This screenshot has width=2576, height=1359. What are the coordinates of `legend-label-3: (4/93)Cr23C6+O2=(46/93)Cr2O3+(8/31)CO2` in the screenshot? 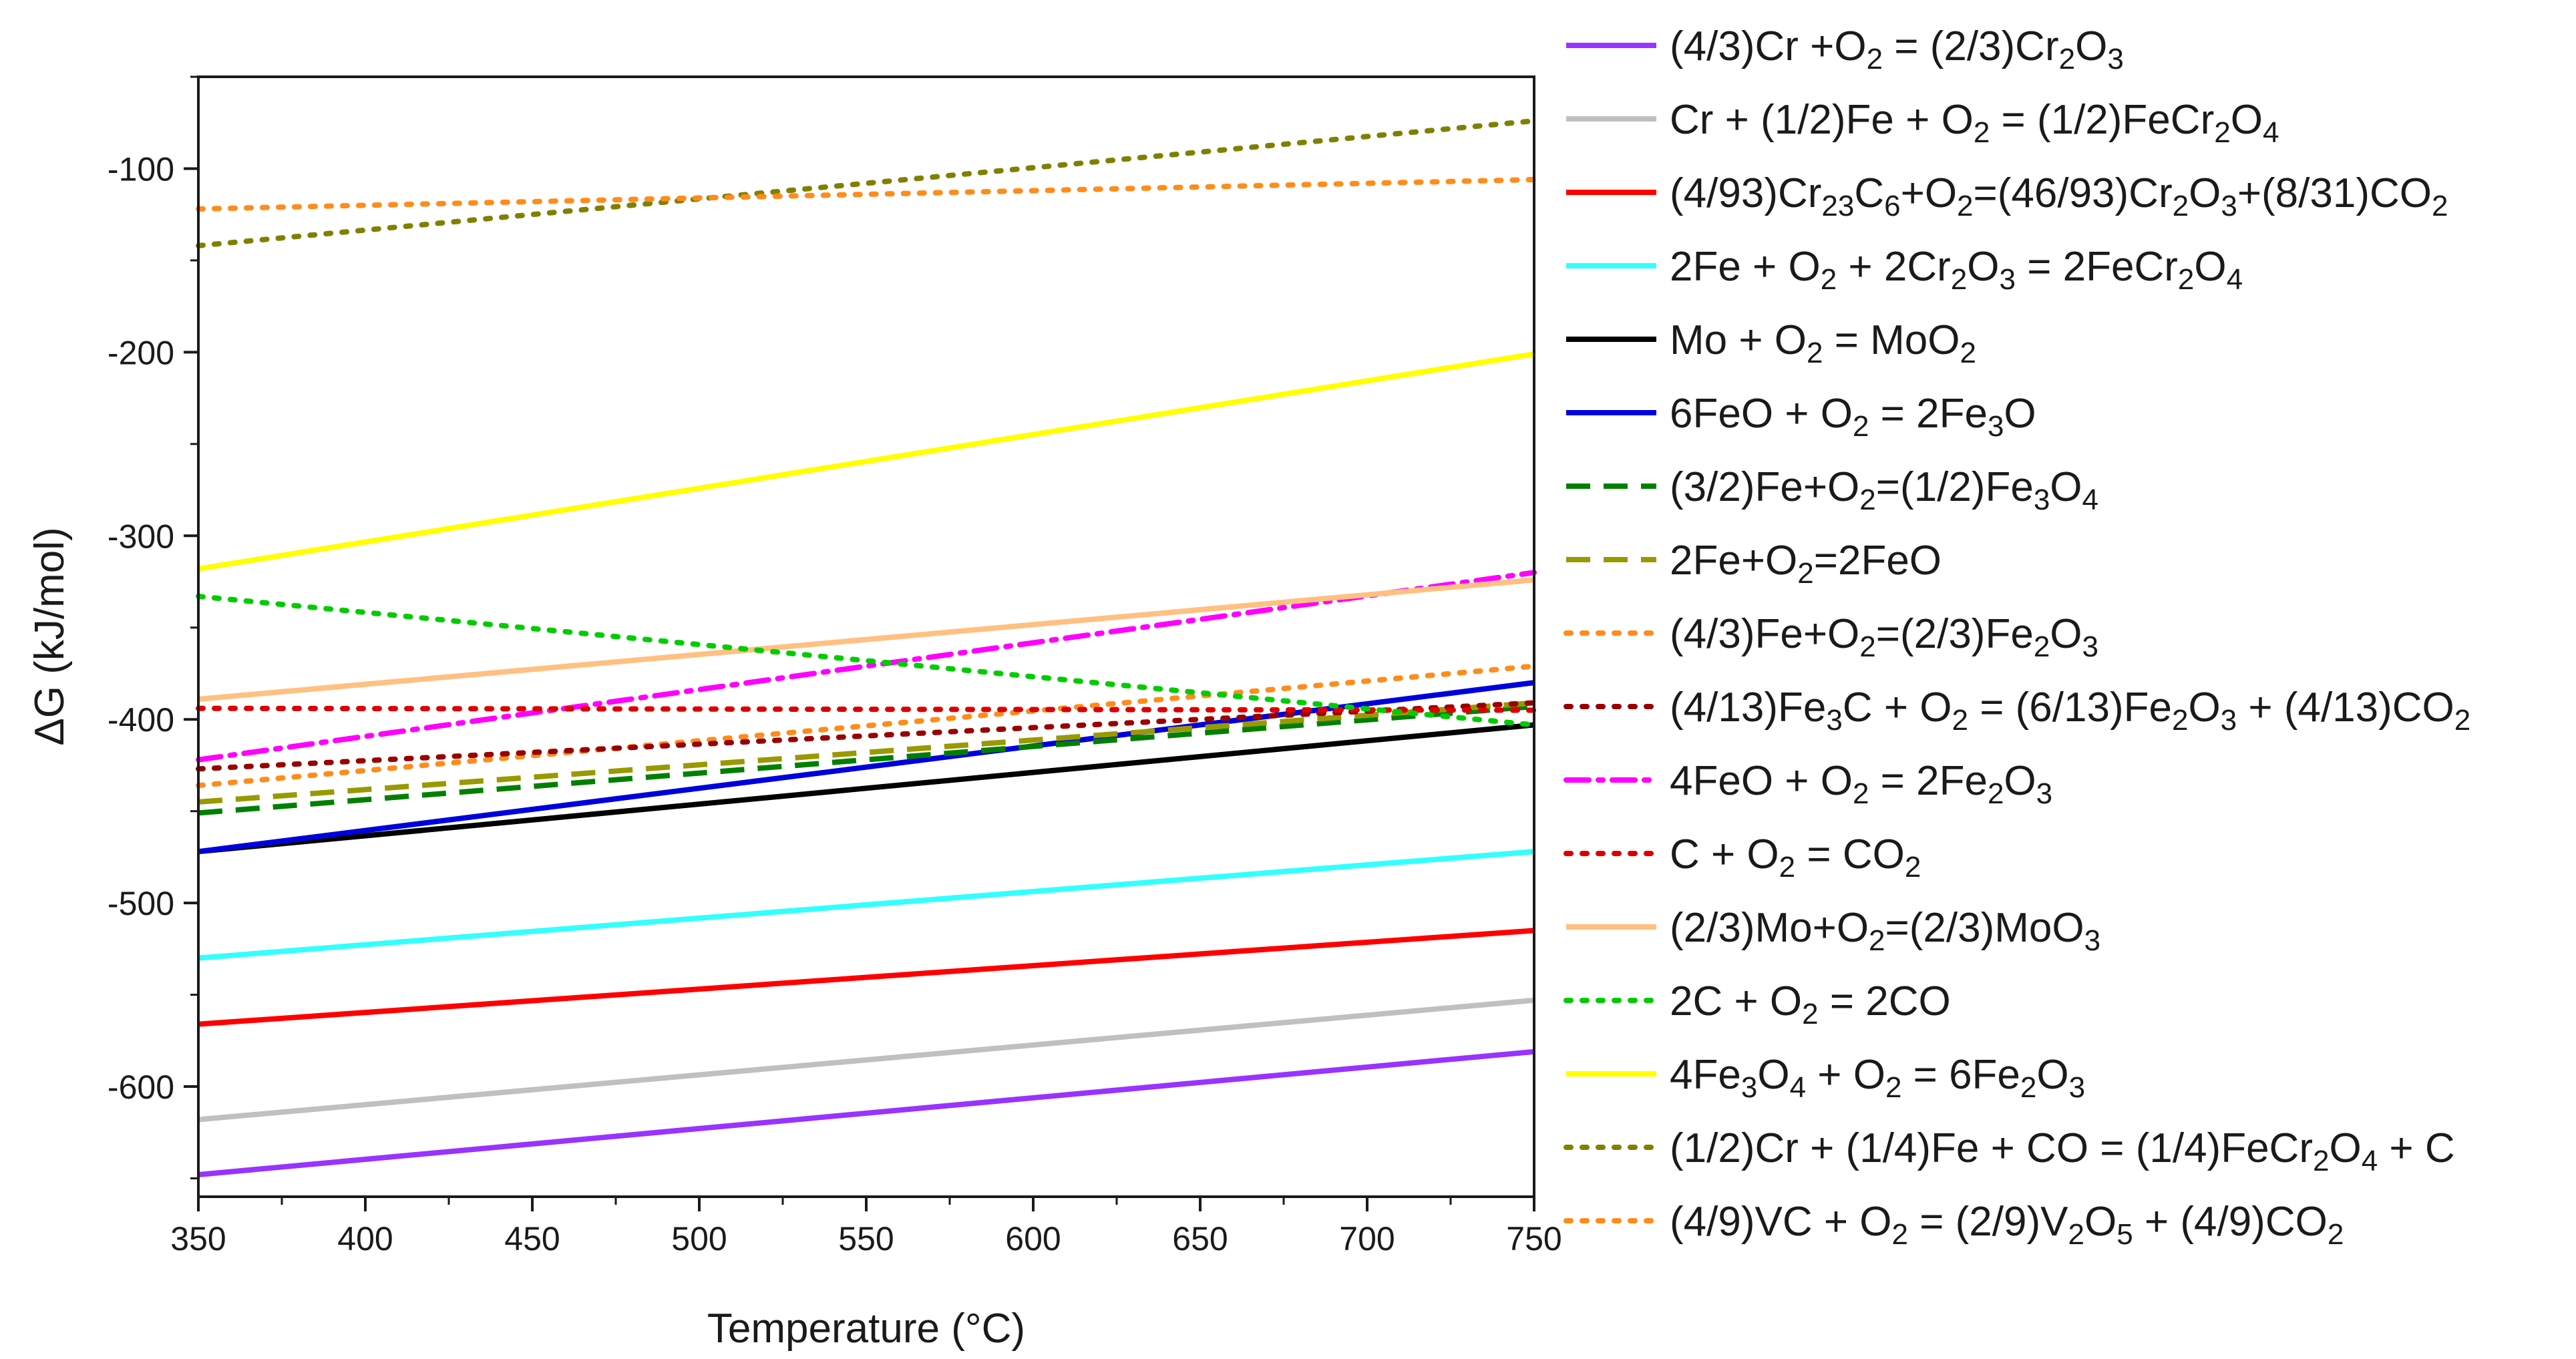 It's located at (2059, 196).